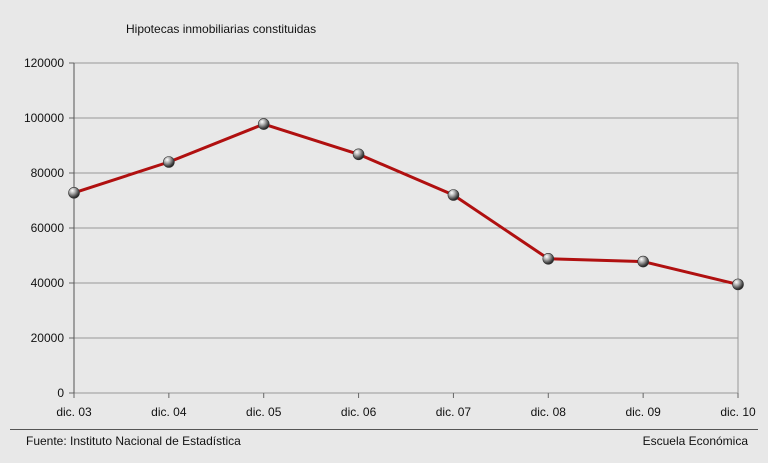 The image size is (768, 463). Describe the element at coordinates (643, 412) in the screenshot. I see `x-tick-label: dic. 09` at that location.